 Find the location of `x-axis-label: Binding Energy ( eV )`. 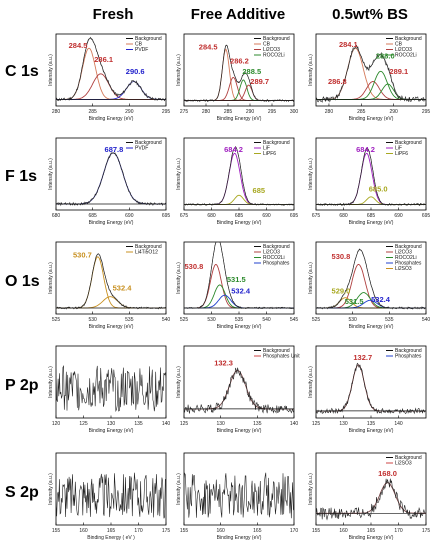

x-axis-label: Binding Energy ( eV ) is located at coordinates (111, 538).